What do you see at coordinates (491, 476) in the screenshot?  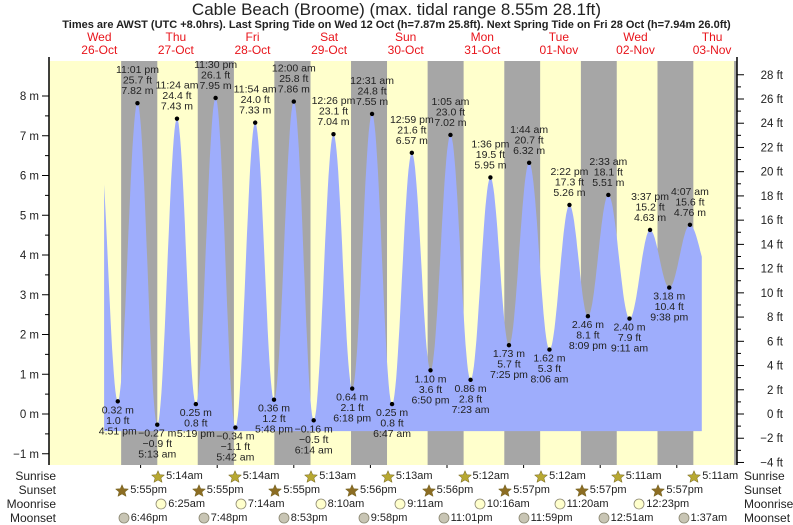 I see `sunrise-time: 5:12am` at bounding box center [491, 476].